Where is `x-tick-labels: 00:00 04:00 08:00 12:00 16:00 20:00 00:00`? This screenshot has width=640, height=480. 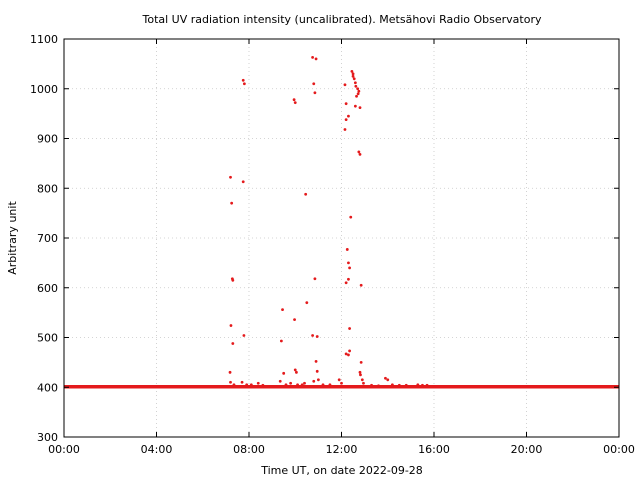 x-tick-labels: 00:00 04:00 08:00 12:00 16:00 20:00 00:00 is located at coordinates (341, 449).